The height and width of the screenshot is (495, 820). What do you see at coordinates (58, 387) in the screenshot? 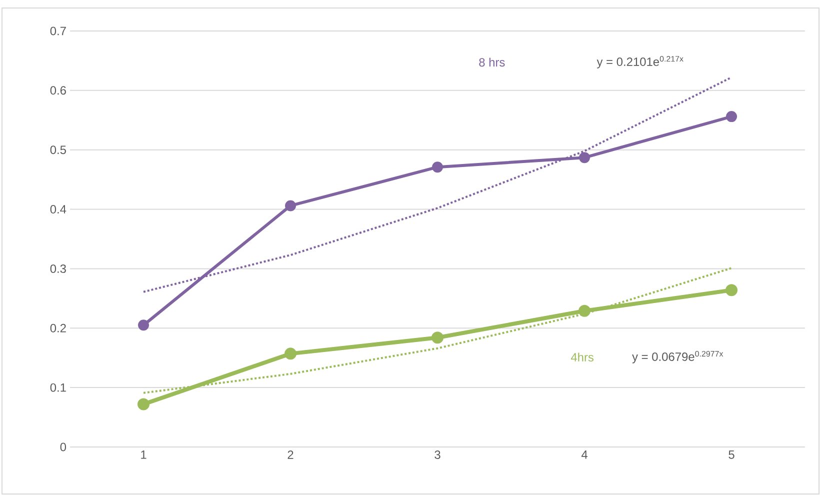
I see `y-tick-label: 0.1` at bounding box center [58, 387].